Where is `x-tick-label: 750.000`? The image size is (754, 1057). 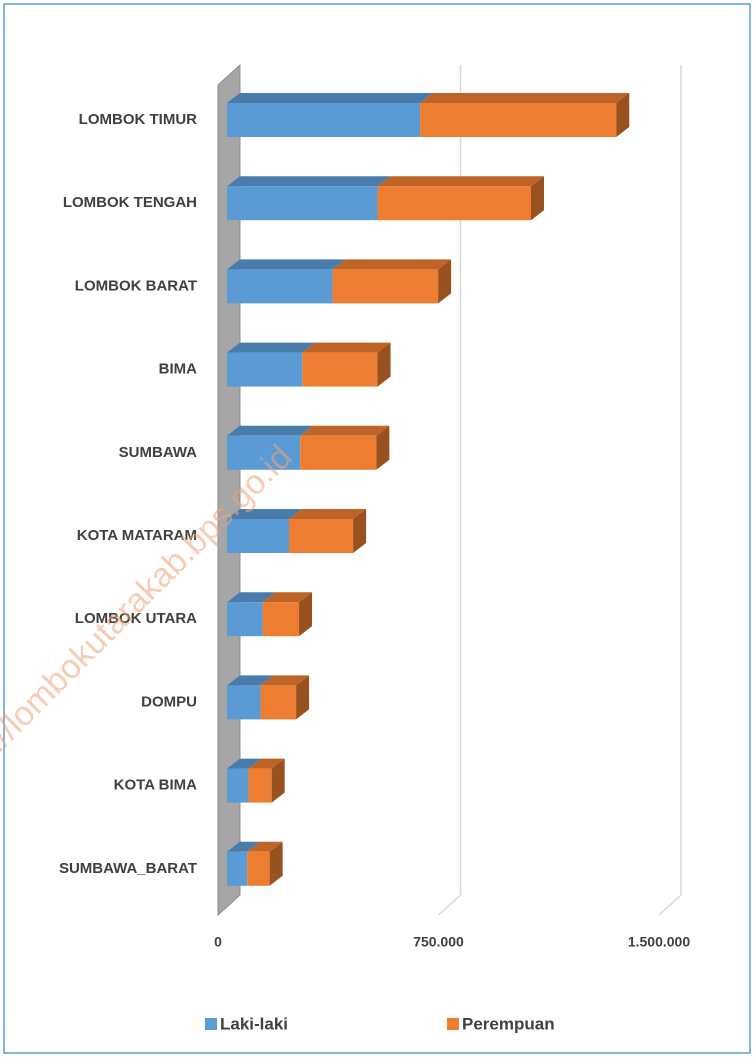
x-tick-label: 750.000 is located at coordinates (438, 942).